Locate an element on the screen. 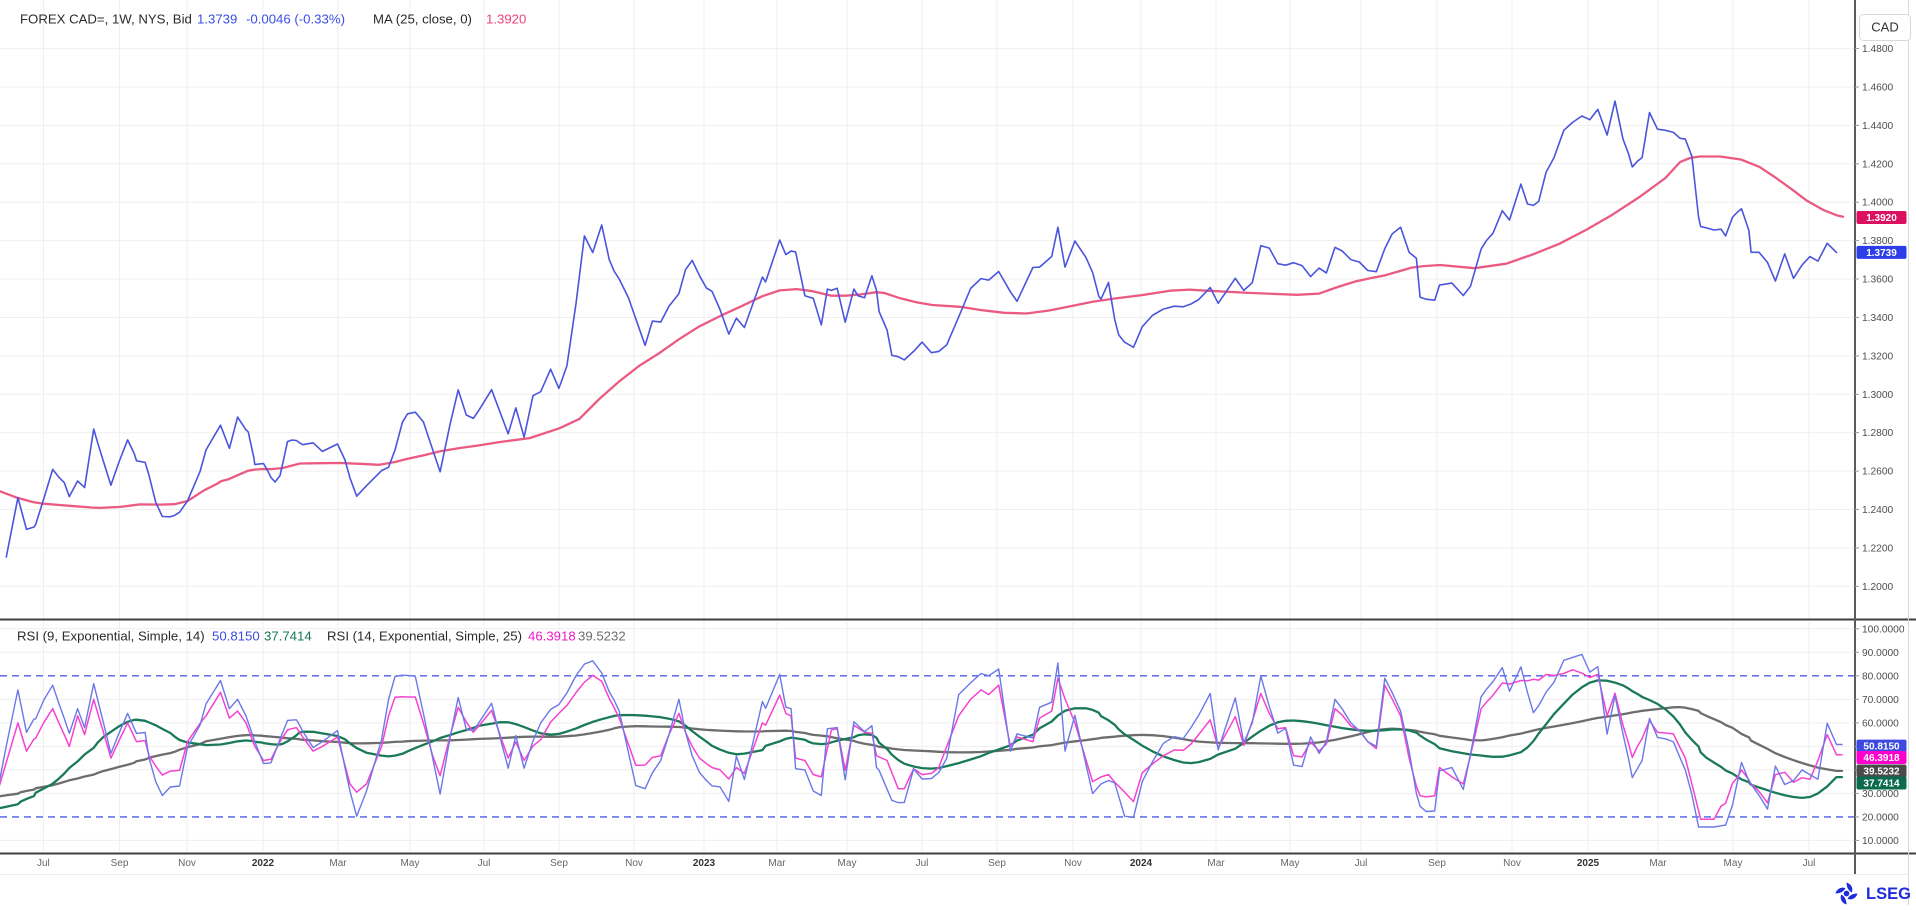 The image size is (1916, 910). svg-text:RSI (14, Exponential, Simple,: RSI (14, Exponential, Simple, 25) is located at coordinates (424, 636).